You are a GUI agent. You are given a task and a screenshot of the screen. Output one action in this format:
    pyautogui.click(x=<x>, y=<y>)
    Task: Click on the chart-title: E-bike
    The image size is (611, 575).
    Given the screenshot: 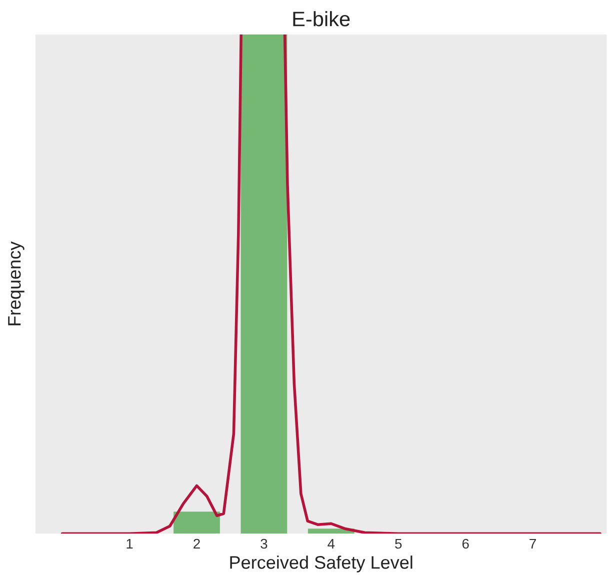 What is the action you would take?
    pyautogui.click(x=321, y=18)
    